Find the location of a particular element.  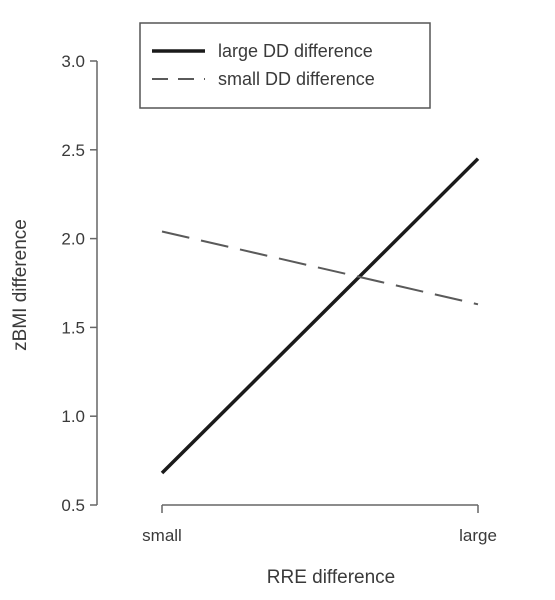

y-axis: 0.5 1.0 1.5 2.0 2.5 3.0 is located at coordinates (79, 283).